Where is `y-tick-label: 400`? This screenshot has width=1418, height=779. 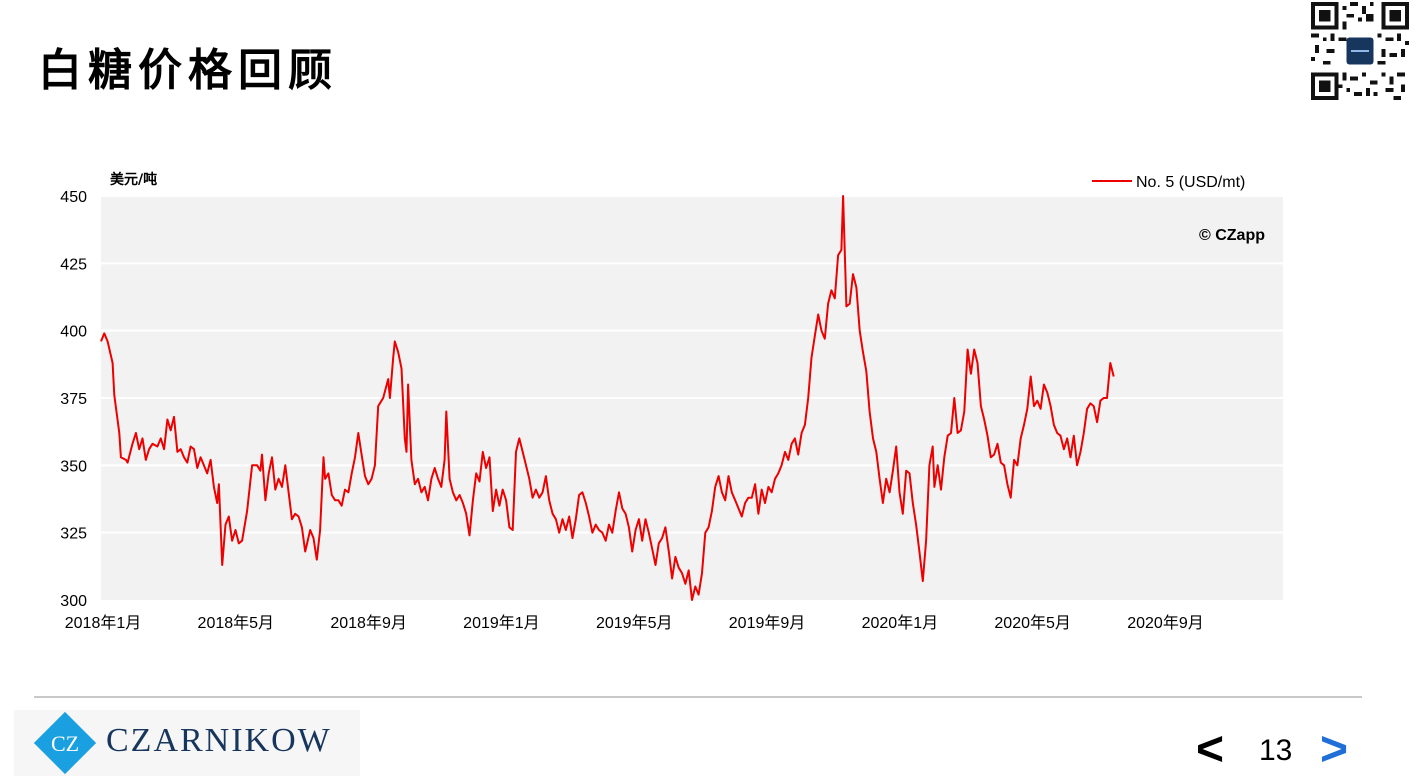 y-tick-label: 400 is located at coordinates (73, 332).